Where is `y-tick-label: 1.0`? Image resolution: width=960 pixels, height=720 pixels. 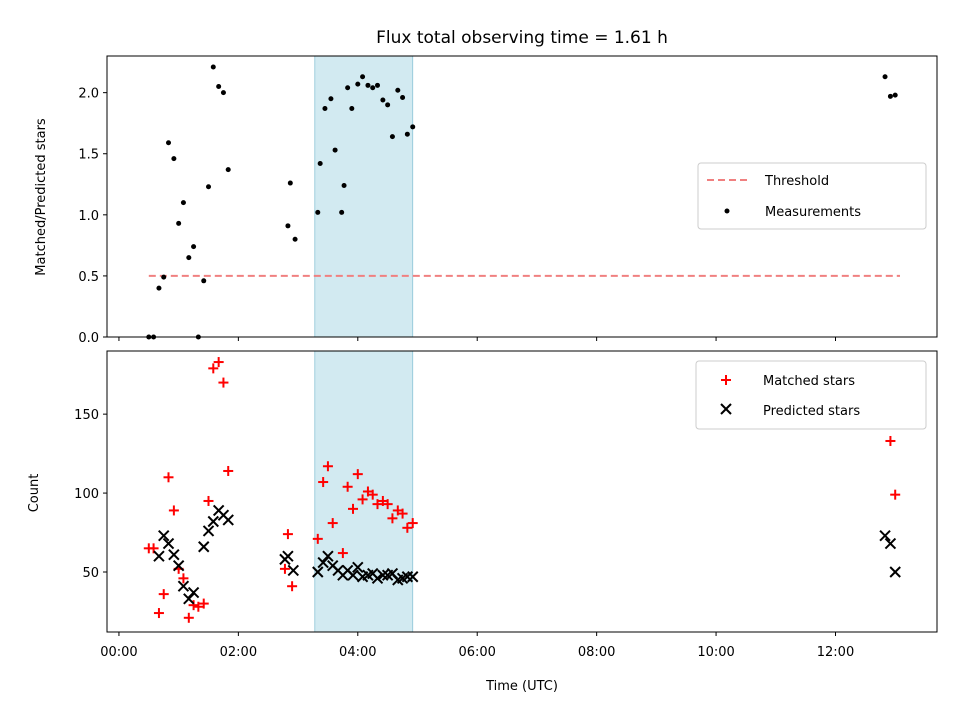 y-tick-label: 1.0 is located at coordinates (88, 216).